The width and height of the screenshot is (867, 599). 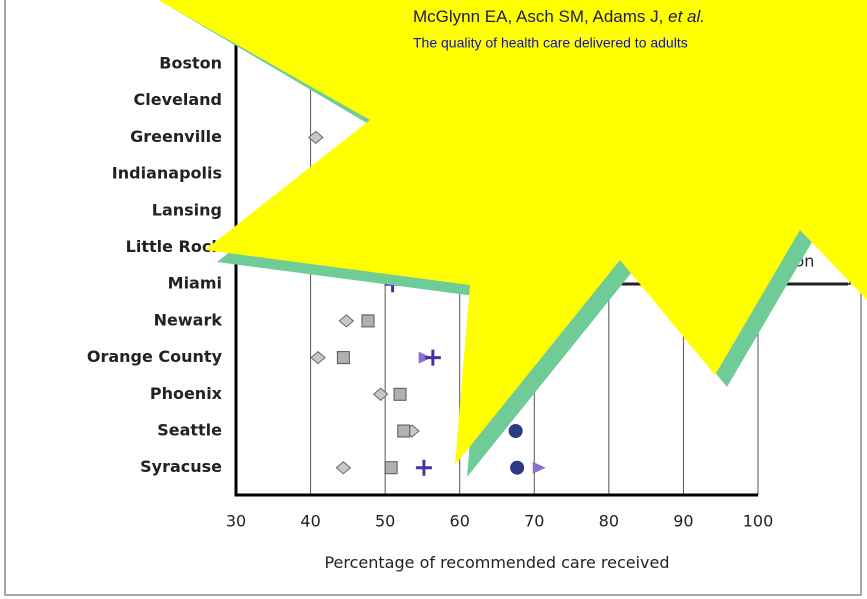 I want to click on x-axis-label: Percentage of recommended care received, so click(x=496, y=562).